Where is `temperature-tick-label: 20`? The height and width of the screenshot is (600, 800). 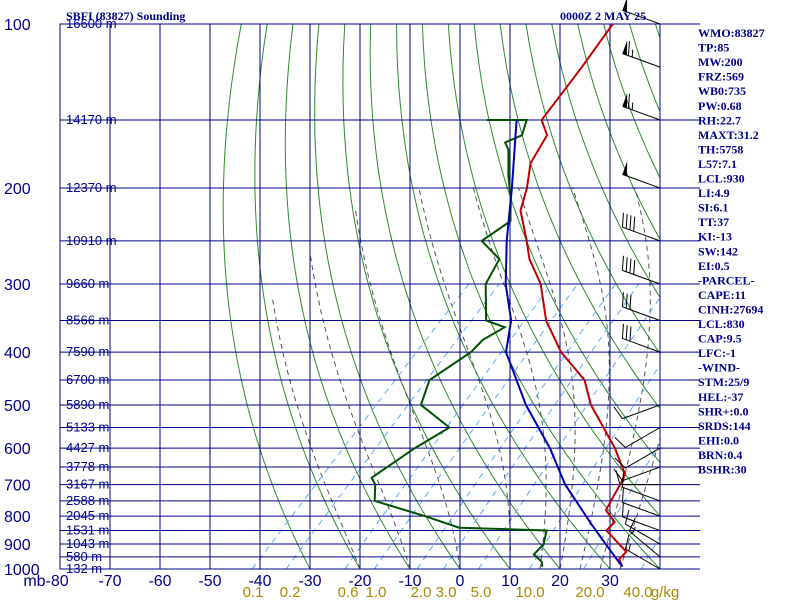
temperature-tick-label: 20 is located at coordinates (560, 581).